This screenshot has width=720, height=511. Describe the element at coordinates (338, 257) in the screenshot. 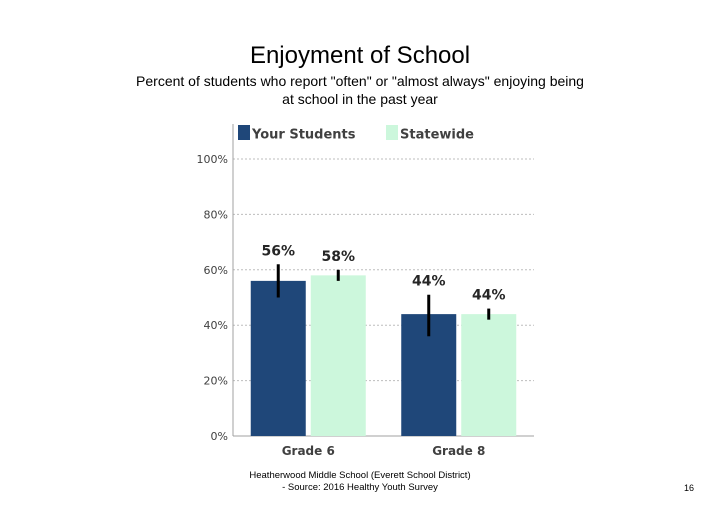

I see `data-label: 58%` at that location.